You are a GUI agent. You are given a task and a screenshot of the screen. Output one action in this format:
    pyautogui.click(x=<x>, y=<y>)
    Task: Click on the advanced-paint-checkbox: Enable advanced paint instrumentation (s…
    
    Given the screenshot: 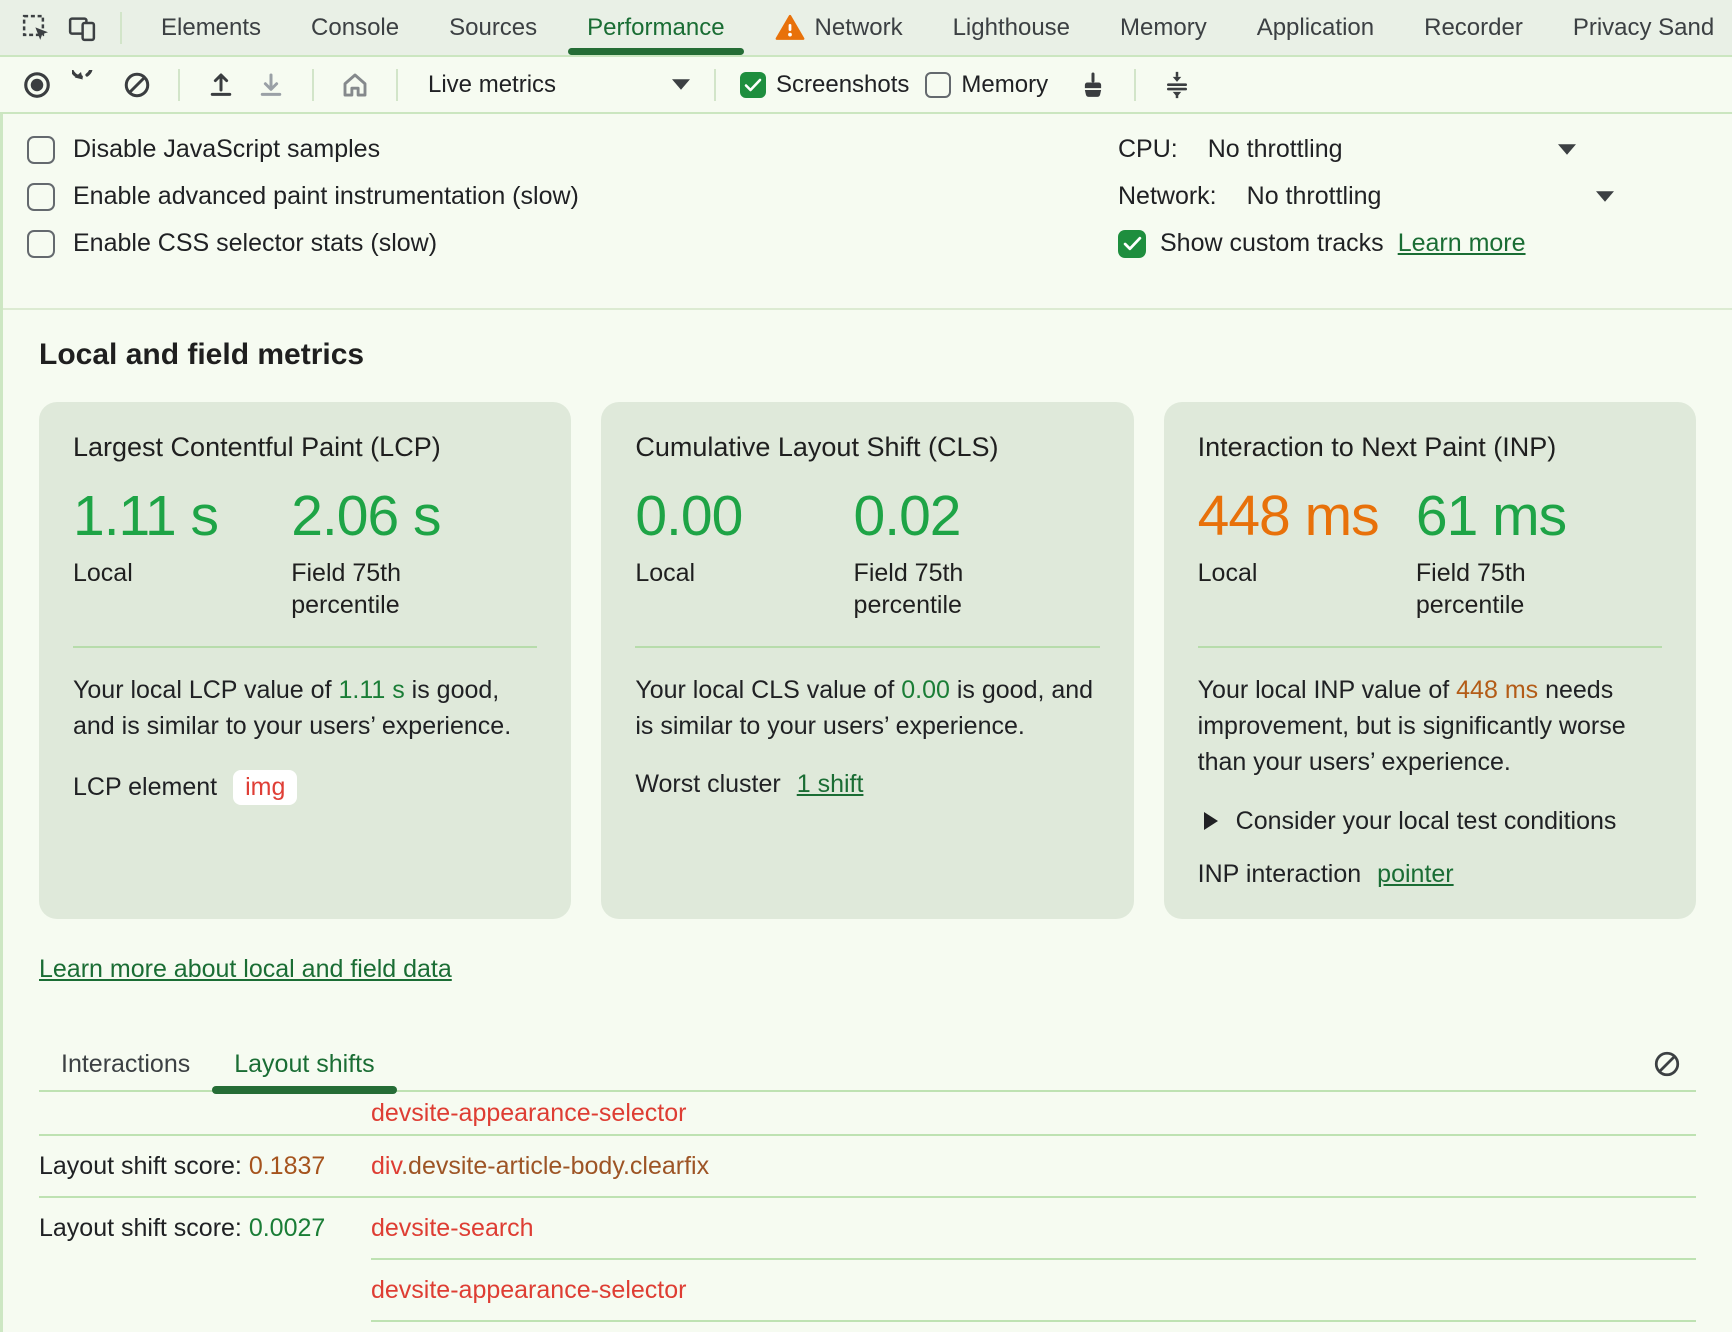 What is the action you would take?
    pyautogui.click(x=303, y=196)
    